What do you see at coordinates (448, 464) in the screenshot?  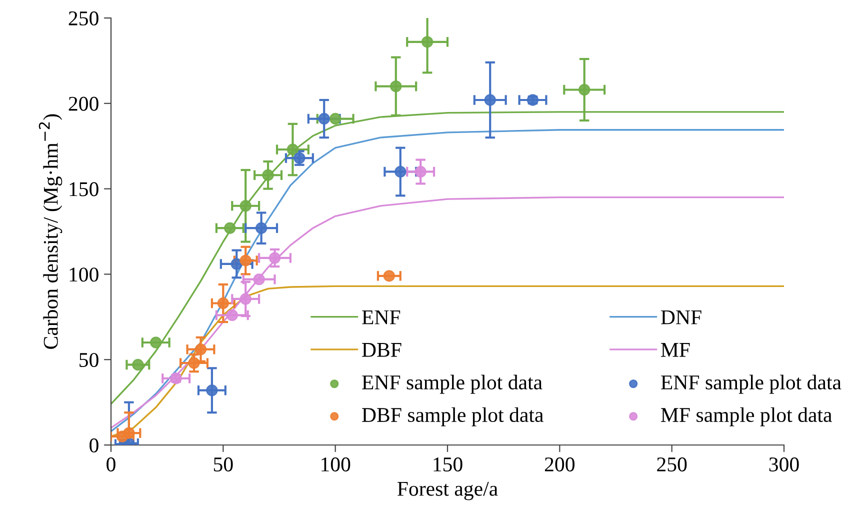 I see `x-tick-label: 150` at bounding box center [448, 464].